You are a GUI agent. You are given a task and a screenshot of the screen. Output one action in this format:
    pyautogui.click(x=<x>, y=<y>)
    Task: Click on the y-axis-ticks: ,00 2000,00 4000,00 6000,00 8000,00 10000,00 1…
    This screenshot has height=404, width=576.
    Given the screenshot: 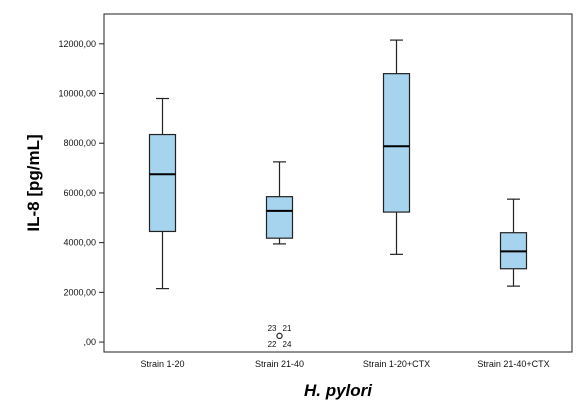 What is the action you would take?
    pyautogui.click(x=81, y=193)
    